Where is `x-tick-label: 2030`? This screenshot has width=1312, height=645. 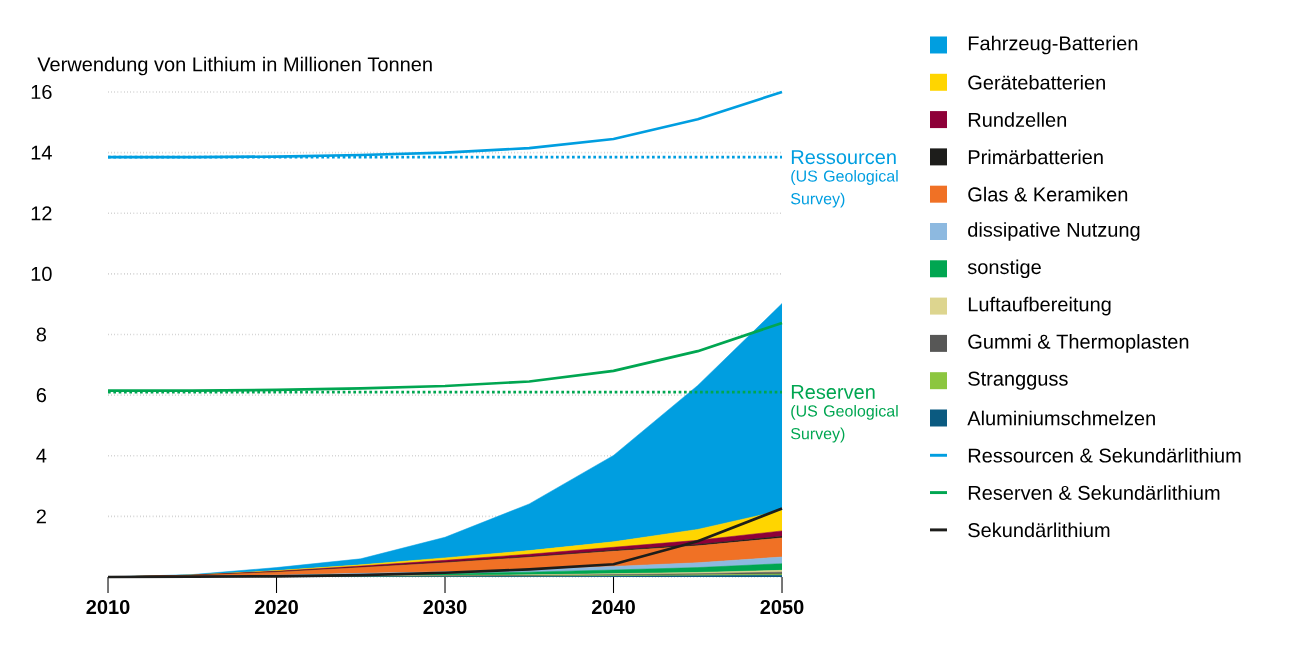 x-tick-label: 2030 is located at coordinates (445, 607).